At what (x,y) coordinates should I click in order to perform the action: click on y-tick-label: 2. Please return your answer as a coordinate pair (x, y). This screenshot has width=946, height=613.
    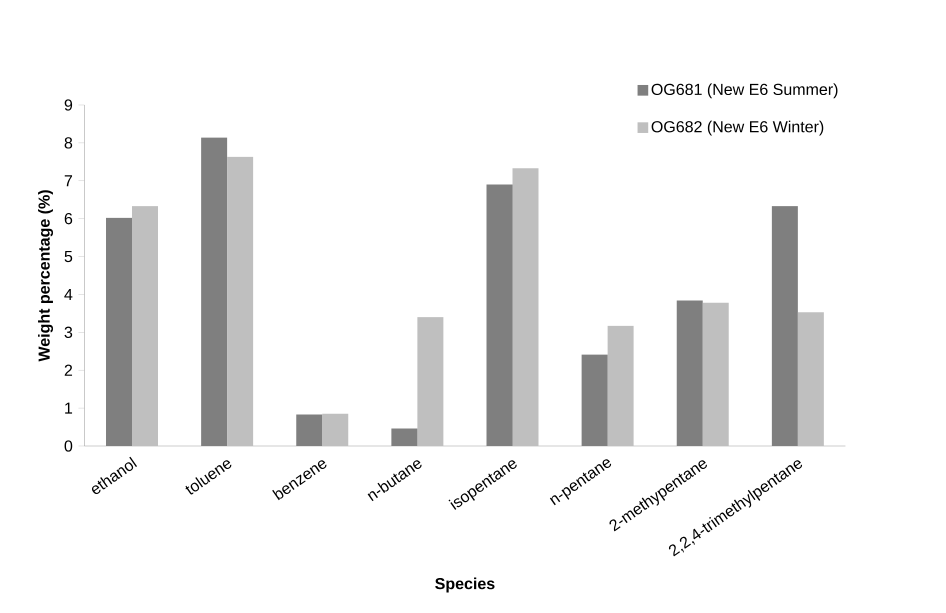
    Looking at the image, I should click on (68, 370).